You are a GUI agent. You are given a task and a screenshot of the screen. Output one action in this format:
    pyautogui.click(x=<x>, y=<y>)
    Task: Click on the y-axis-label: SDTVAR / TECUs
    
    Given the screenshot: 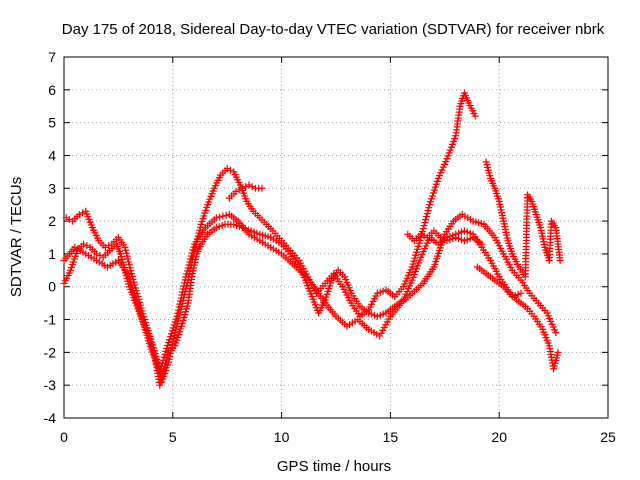 What is the action you would take?
    pyautogui.click(x=16, y=237)
    